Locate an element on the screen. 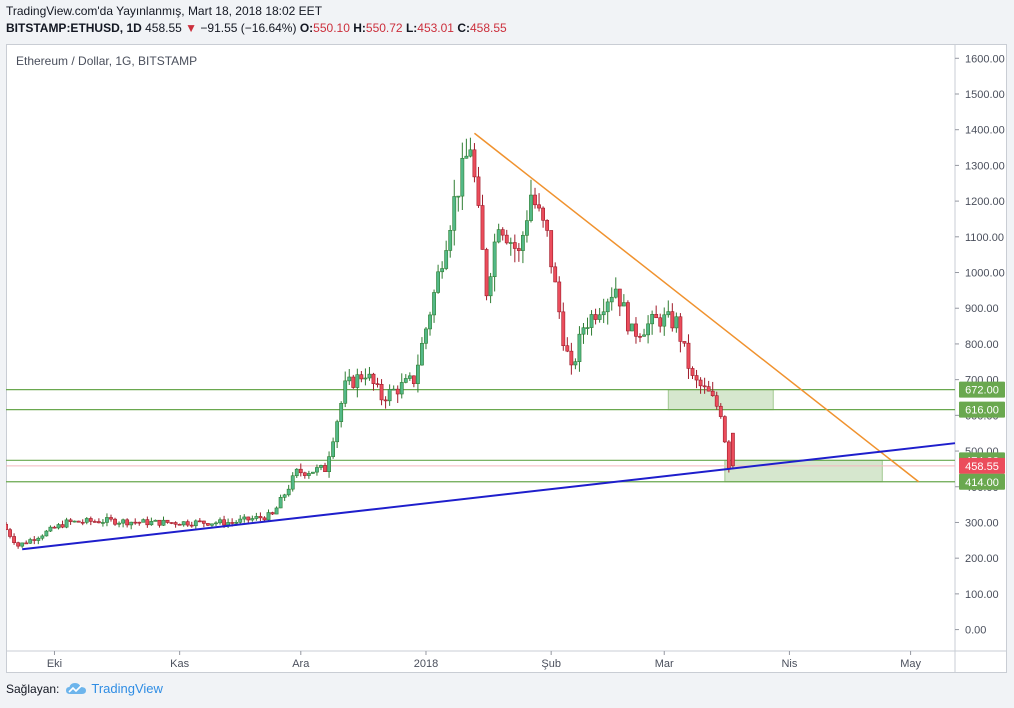 Image resolution: width=1014 pixels, height=708 pixels. close-label: C: is located at coordinates (463, 28).